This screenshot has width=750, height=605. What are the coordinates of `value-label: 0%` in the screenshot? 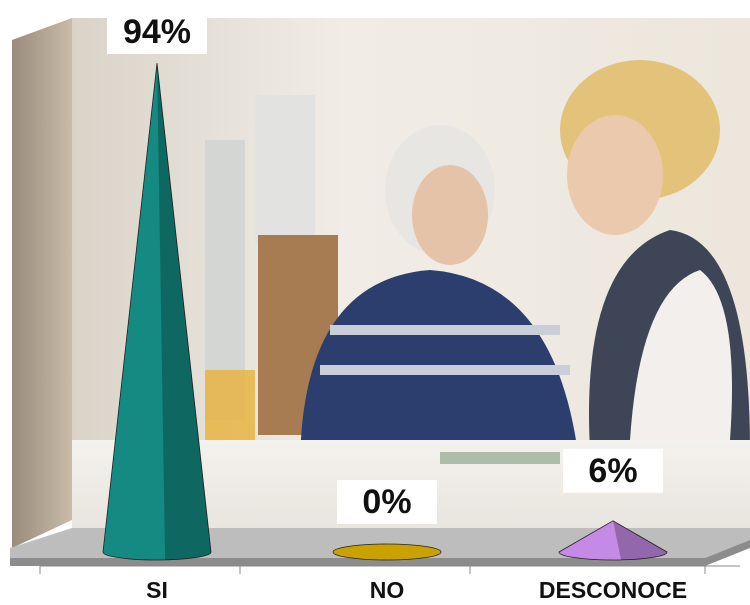 It's located at (386, 502).